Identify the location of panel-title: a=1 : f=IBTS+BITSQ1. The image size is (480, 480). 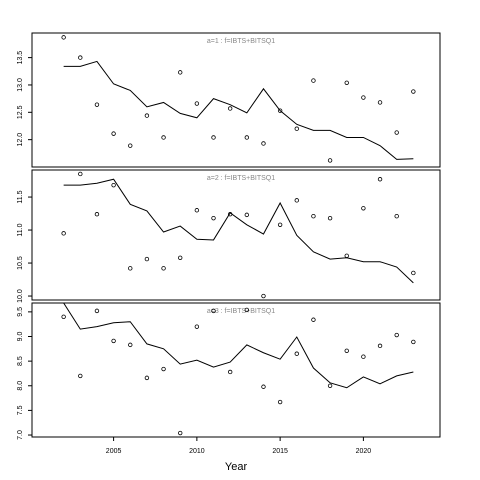
(241, 41).